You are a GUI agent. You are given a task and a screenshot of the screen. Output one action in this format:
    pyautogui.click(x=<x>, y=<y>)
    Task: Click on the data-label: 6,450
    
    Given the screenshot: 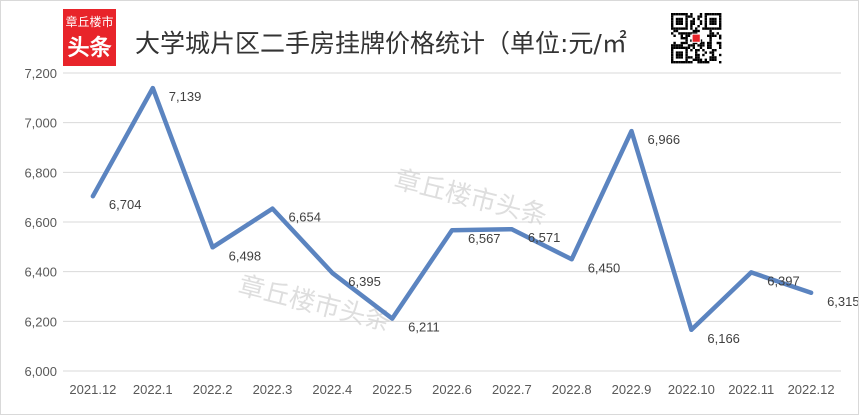 What is the action you would take?
    pyautogui.click(x=604, y=267)
    